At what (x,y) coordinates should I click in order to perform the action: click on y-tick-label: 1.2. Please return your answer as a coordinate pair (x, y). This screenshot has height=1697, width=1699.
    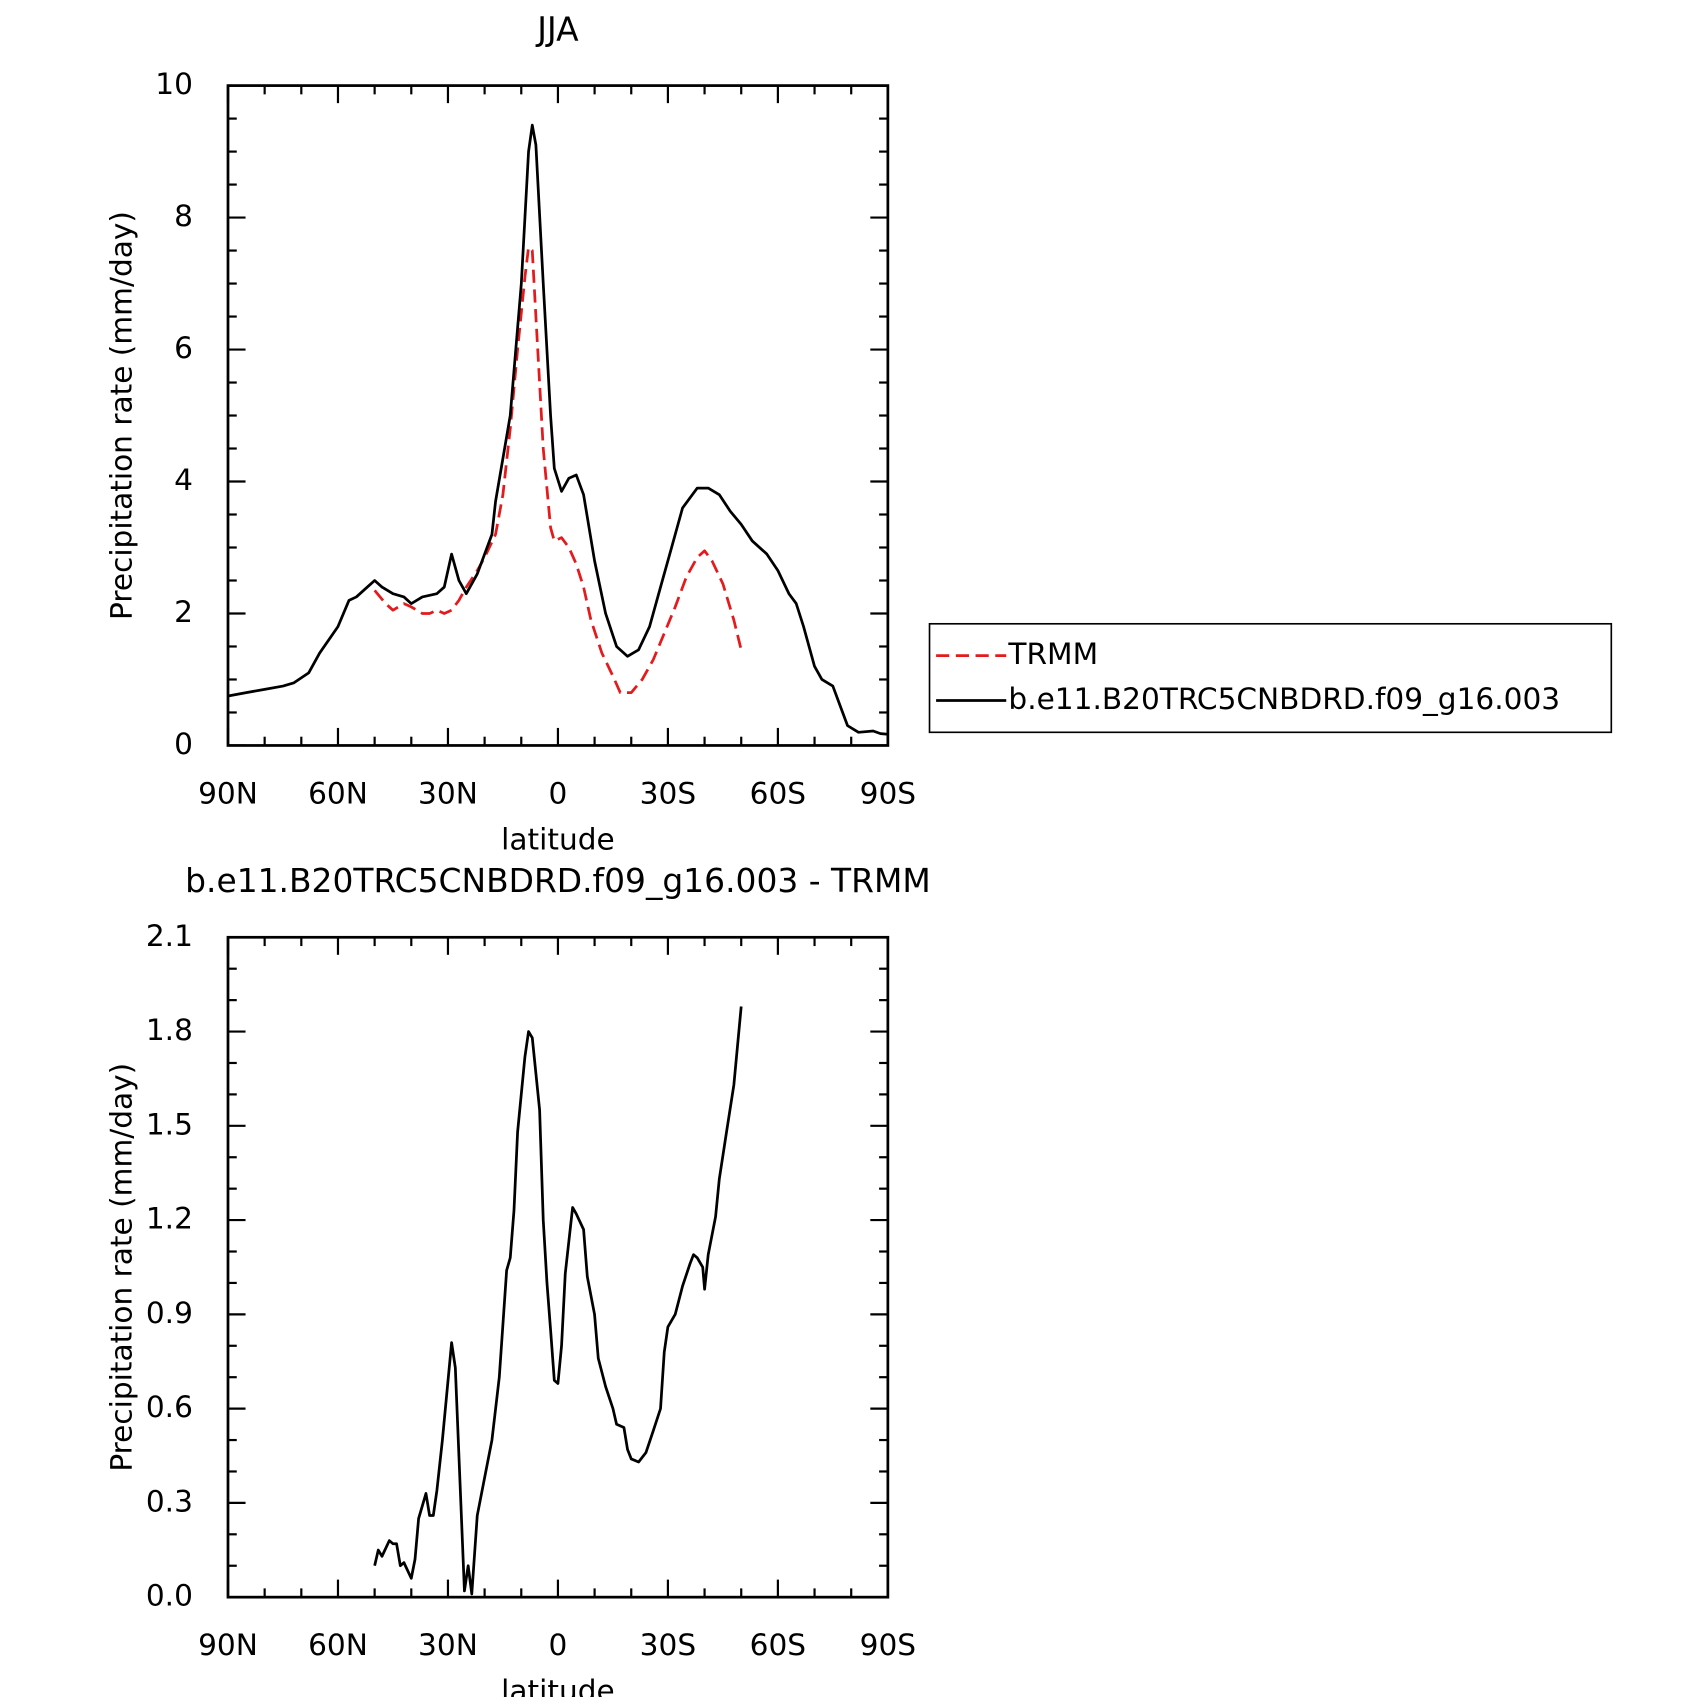
    Looking at the image, I should click on (169, 1219).